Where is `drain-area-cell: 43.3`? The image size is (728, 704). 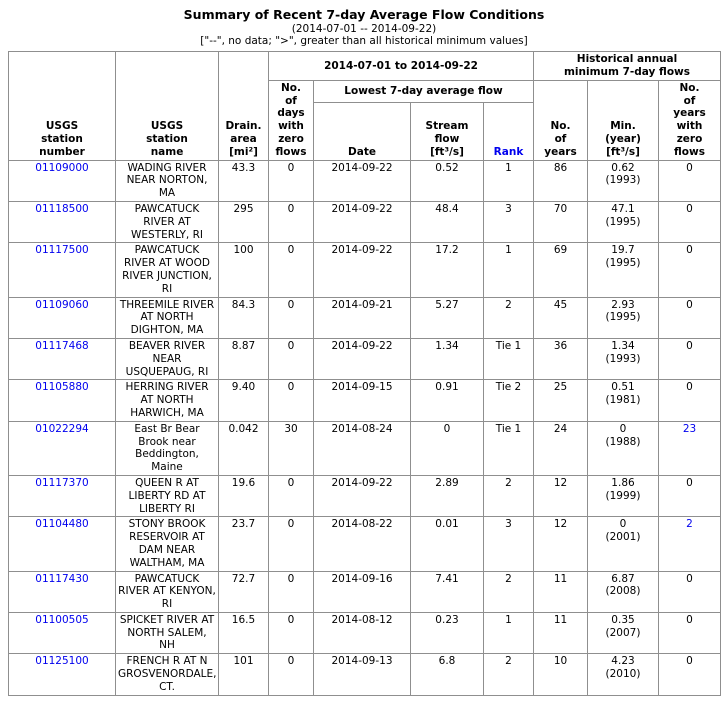 drain-area-cell: 43.3 is located at coordinates (243, 180).